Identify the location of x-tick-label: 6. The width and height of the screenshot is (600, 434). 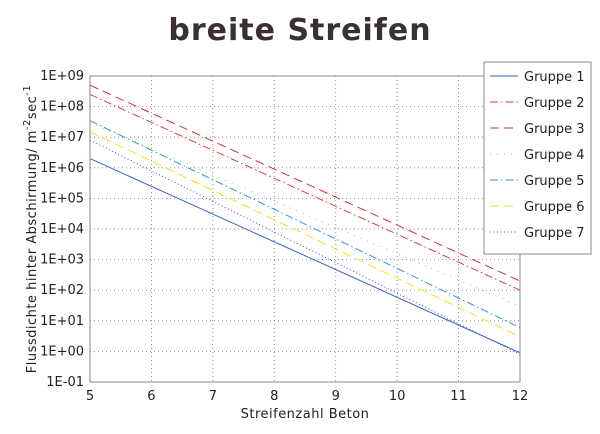
(151, 396).